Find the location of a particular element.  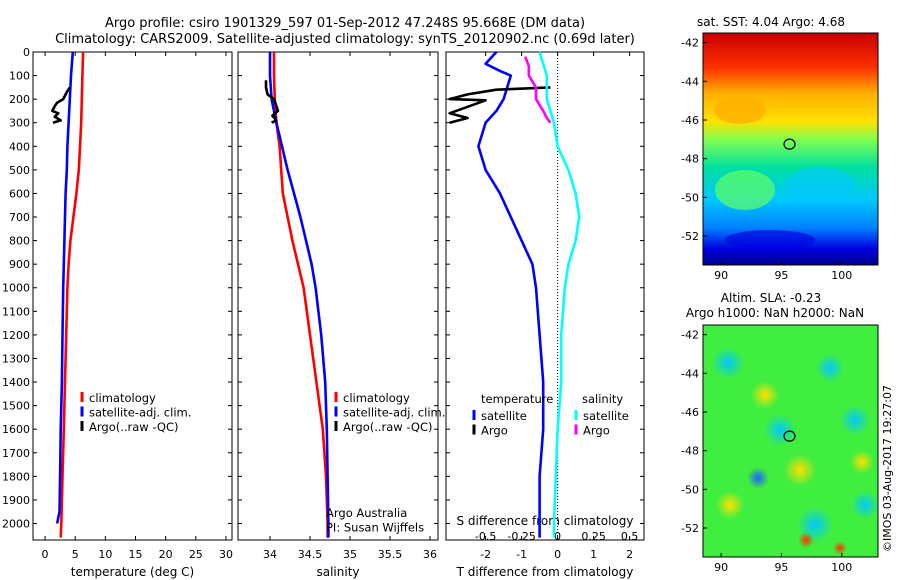

sst-map-cyan-patch is located at coordinates (820, 185).